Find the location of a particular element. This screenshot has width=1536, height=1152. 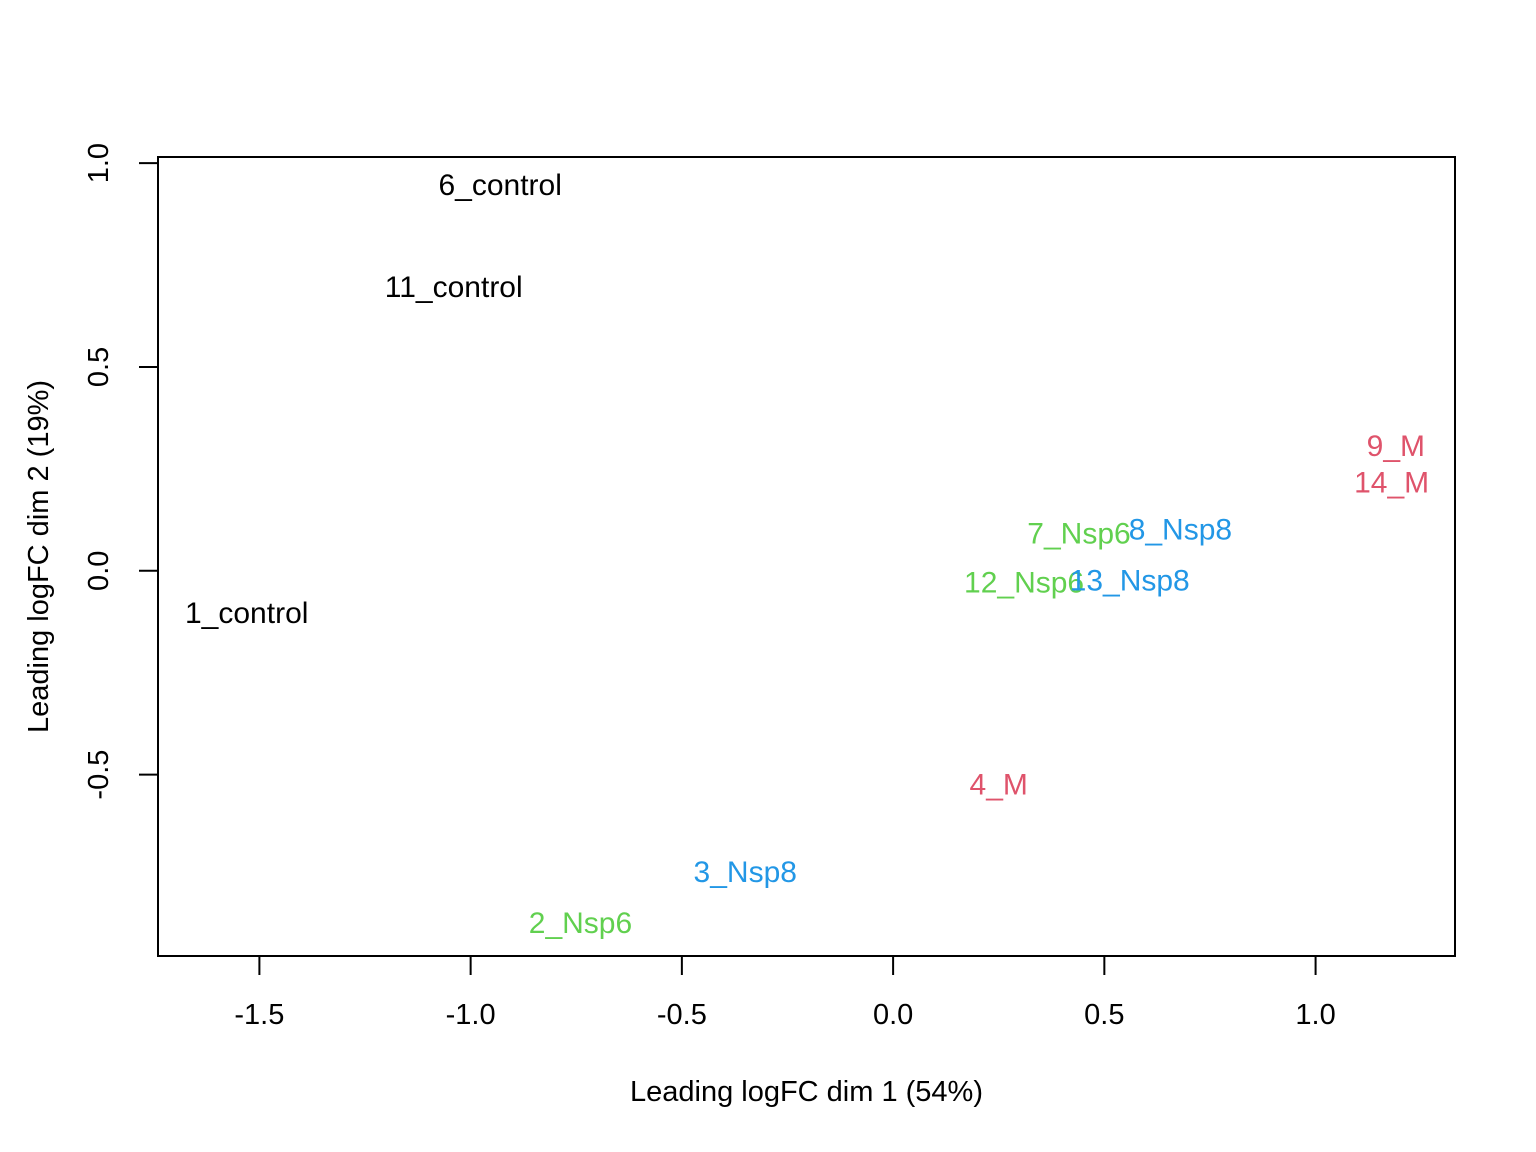

x-tick-label: -1.5 is located at coordinates (259, 1015).